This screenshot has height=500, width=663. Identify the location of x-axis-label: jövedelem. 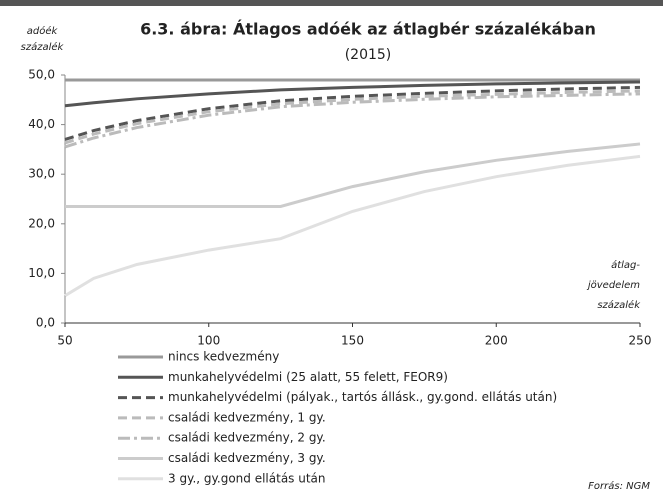
(613, 285).